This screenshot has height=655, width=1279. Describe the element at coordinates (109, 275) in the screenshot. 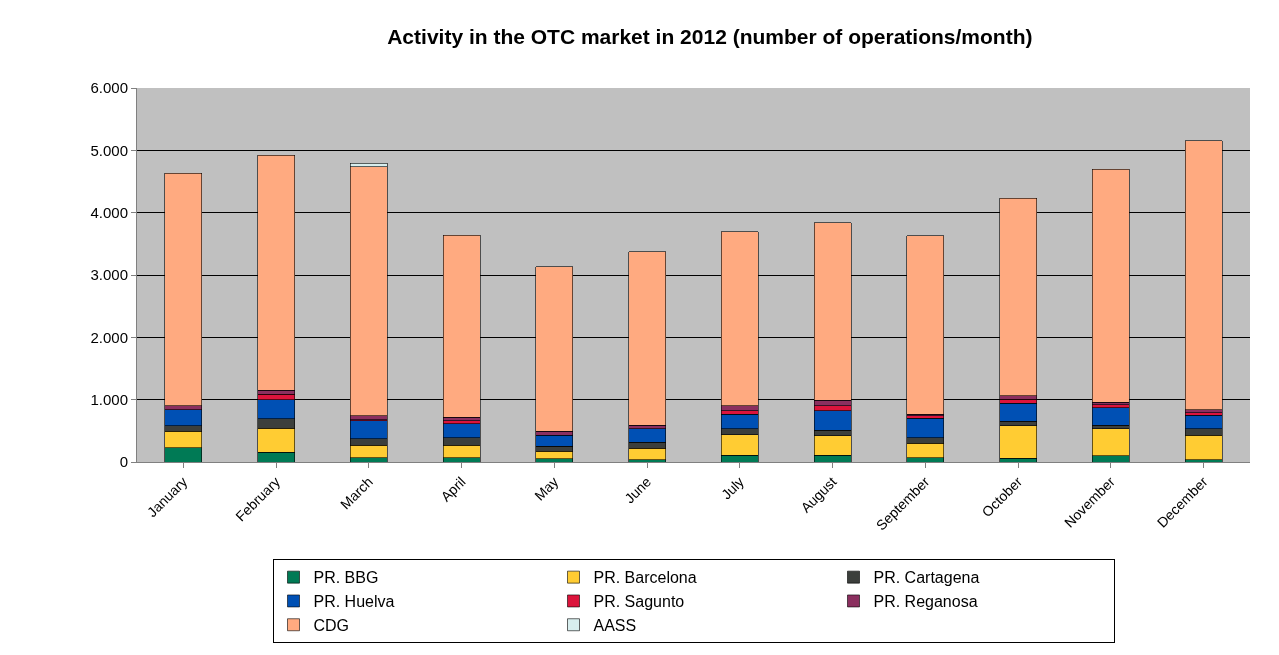

I see `y-tick-label: 3.000` at that location.